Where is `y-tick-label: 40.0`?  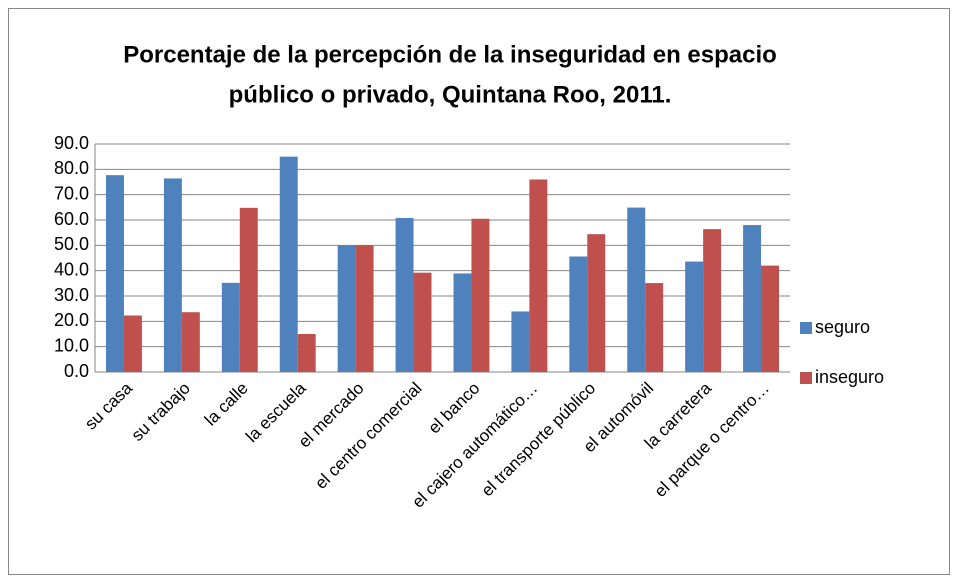 y-tick-label: 40.0 is located at coordinates (71, 269).